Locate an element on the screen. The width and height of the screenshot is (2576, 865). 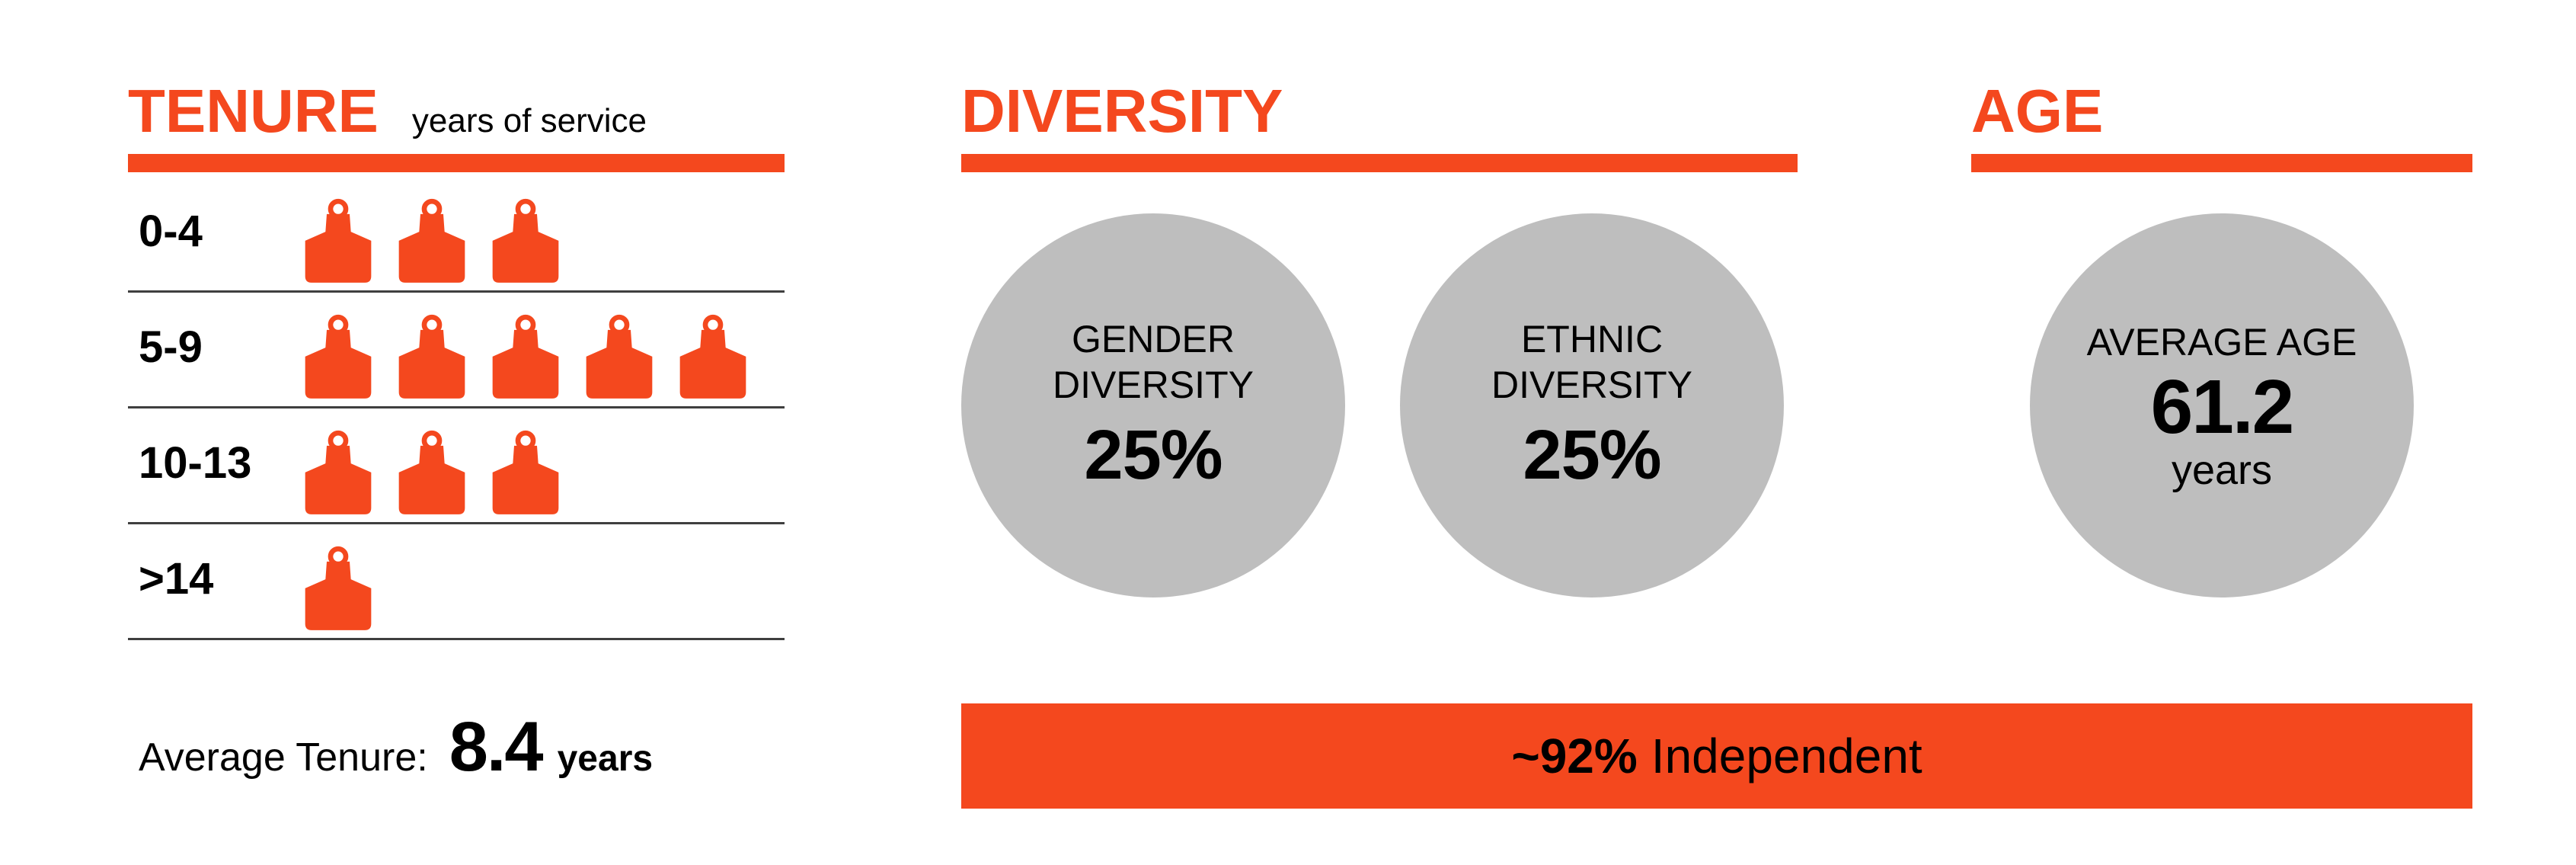
age-section: AGE AVERAGE AGE 61.2 years is located at coordinates (2221, 338).